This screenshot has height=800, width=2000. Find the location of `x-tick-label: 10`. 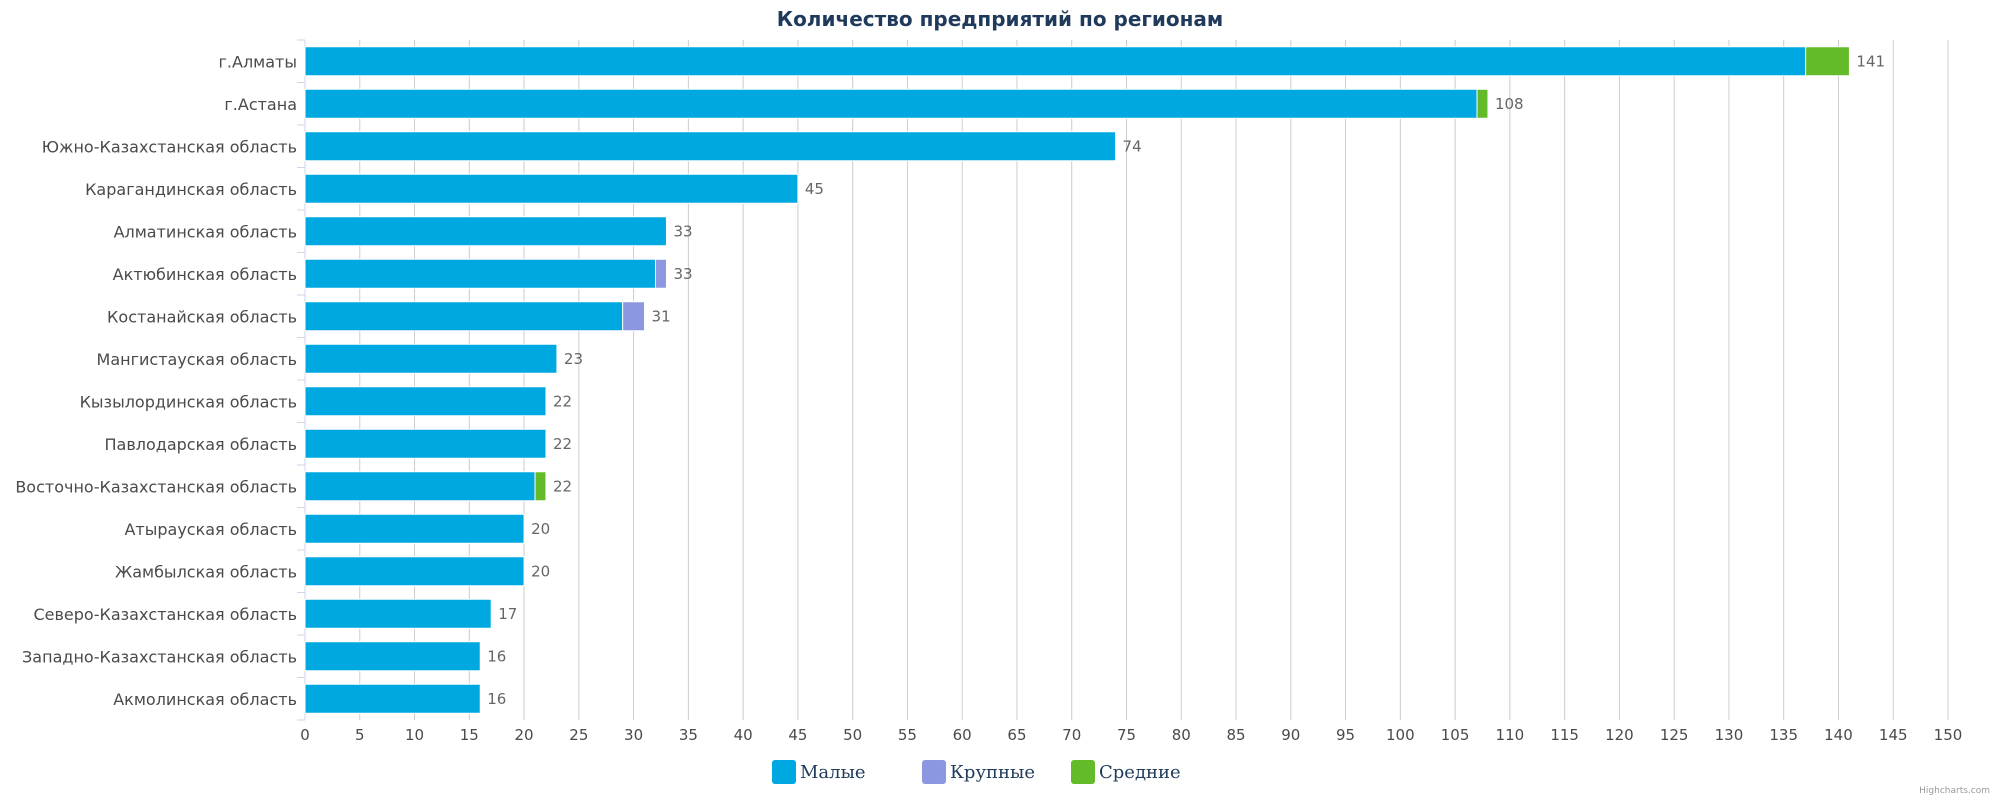

x-tick-label: 10 is located at coordinates (414, 735).